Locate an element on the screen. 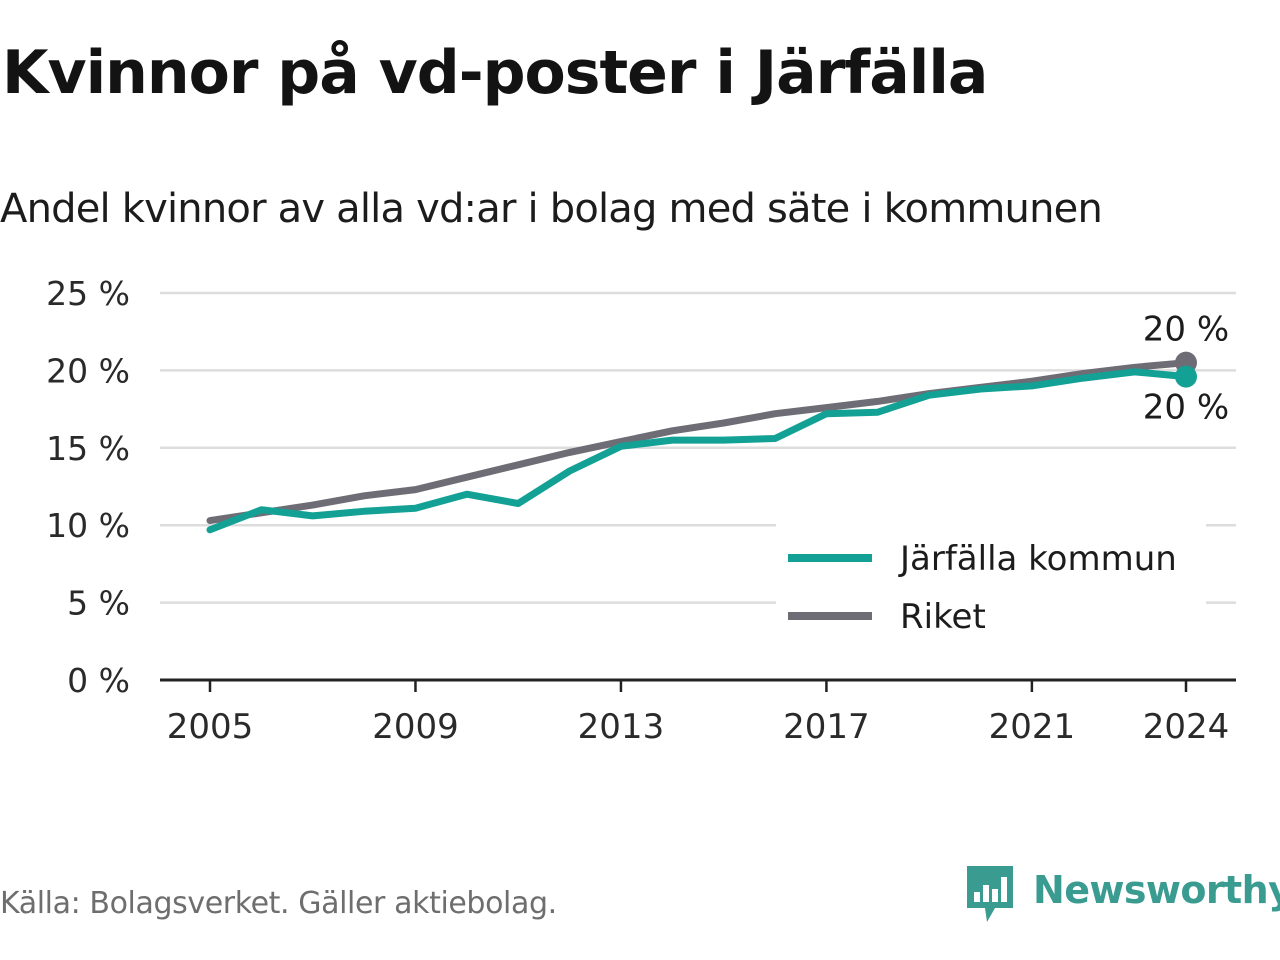  y-tick-label: 25 % is located at coordinates (88, 293).